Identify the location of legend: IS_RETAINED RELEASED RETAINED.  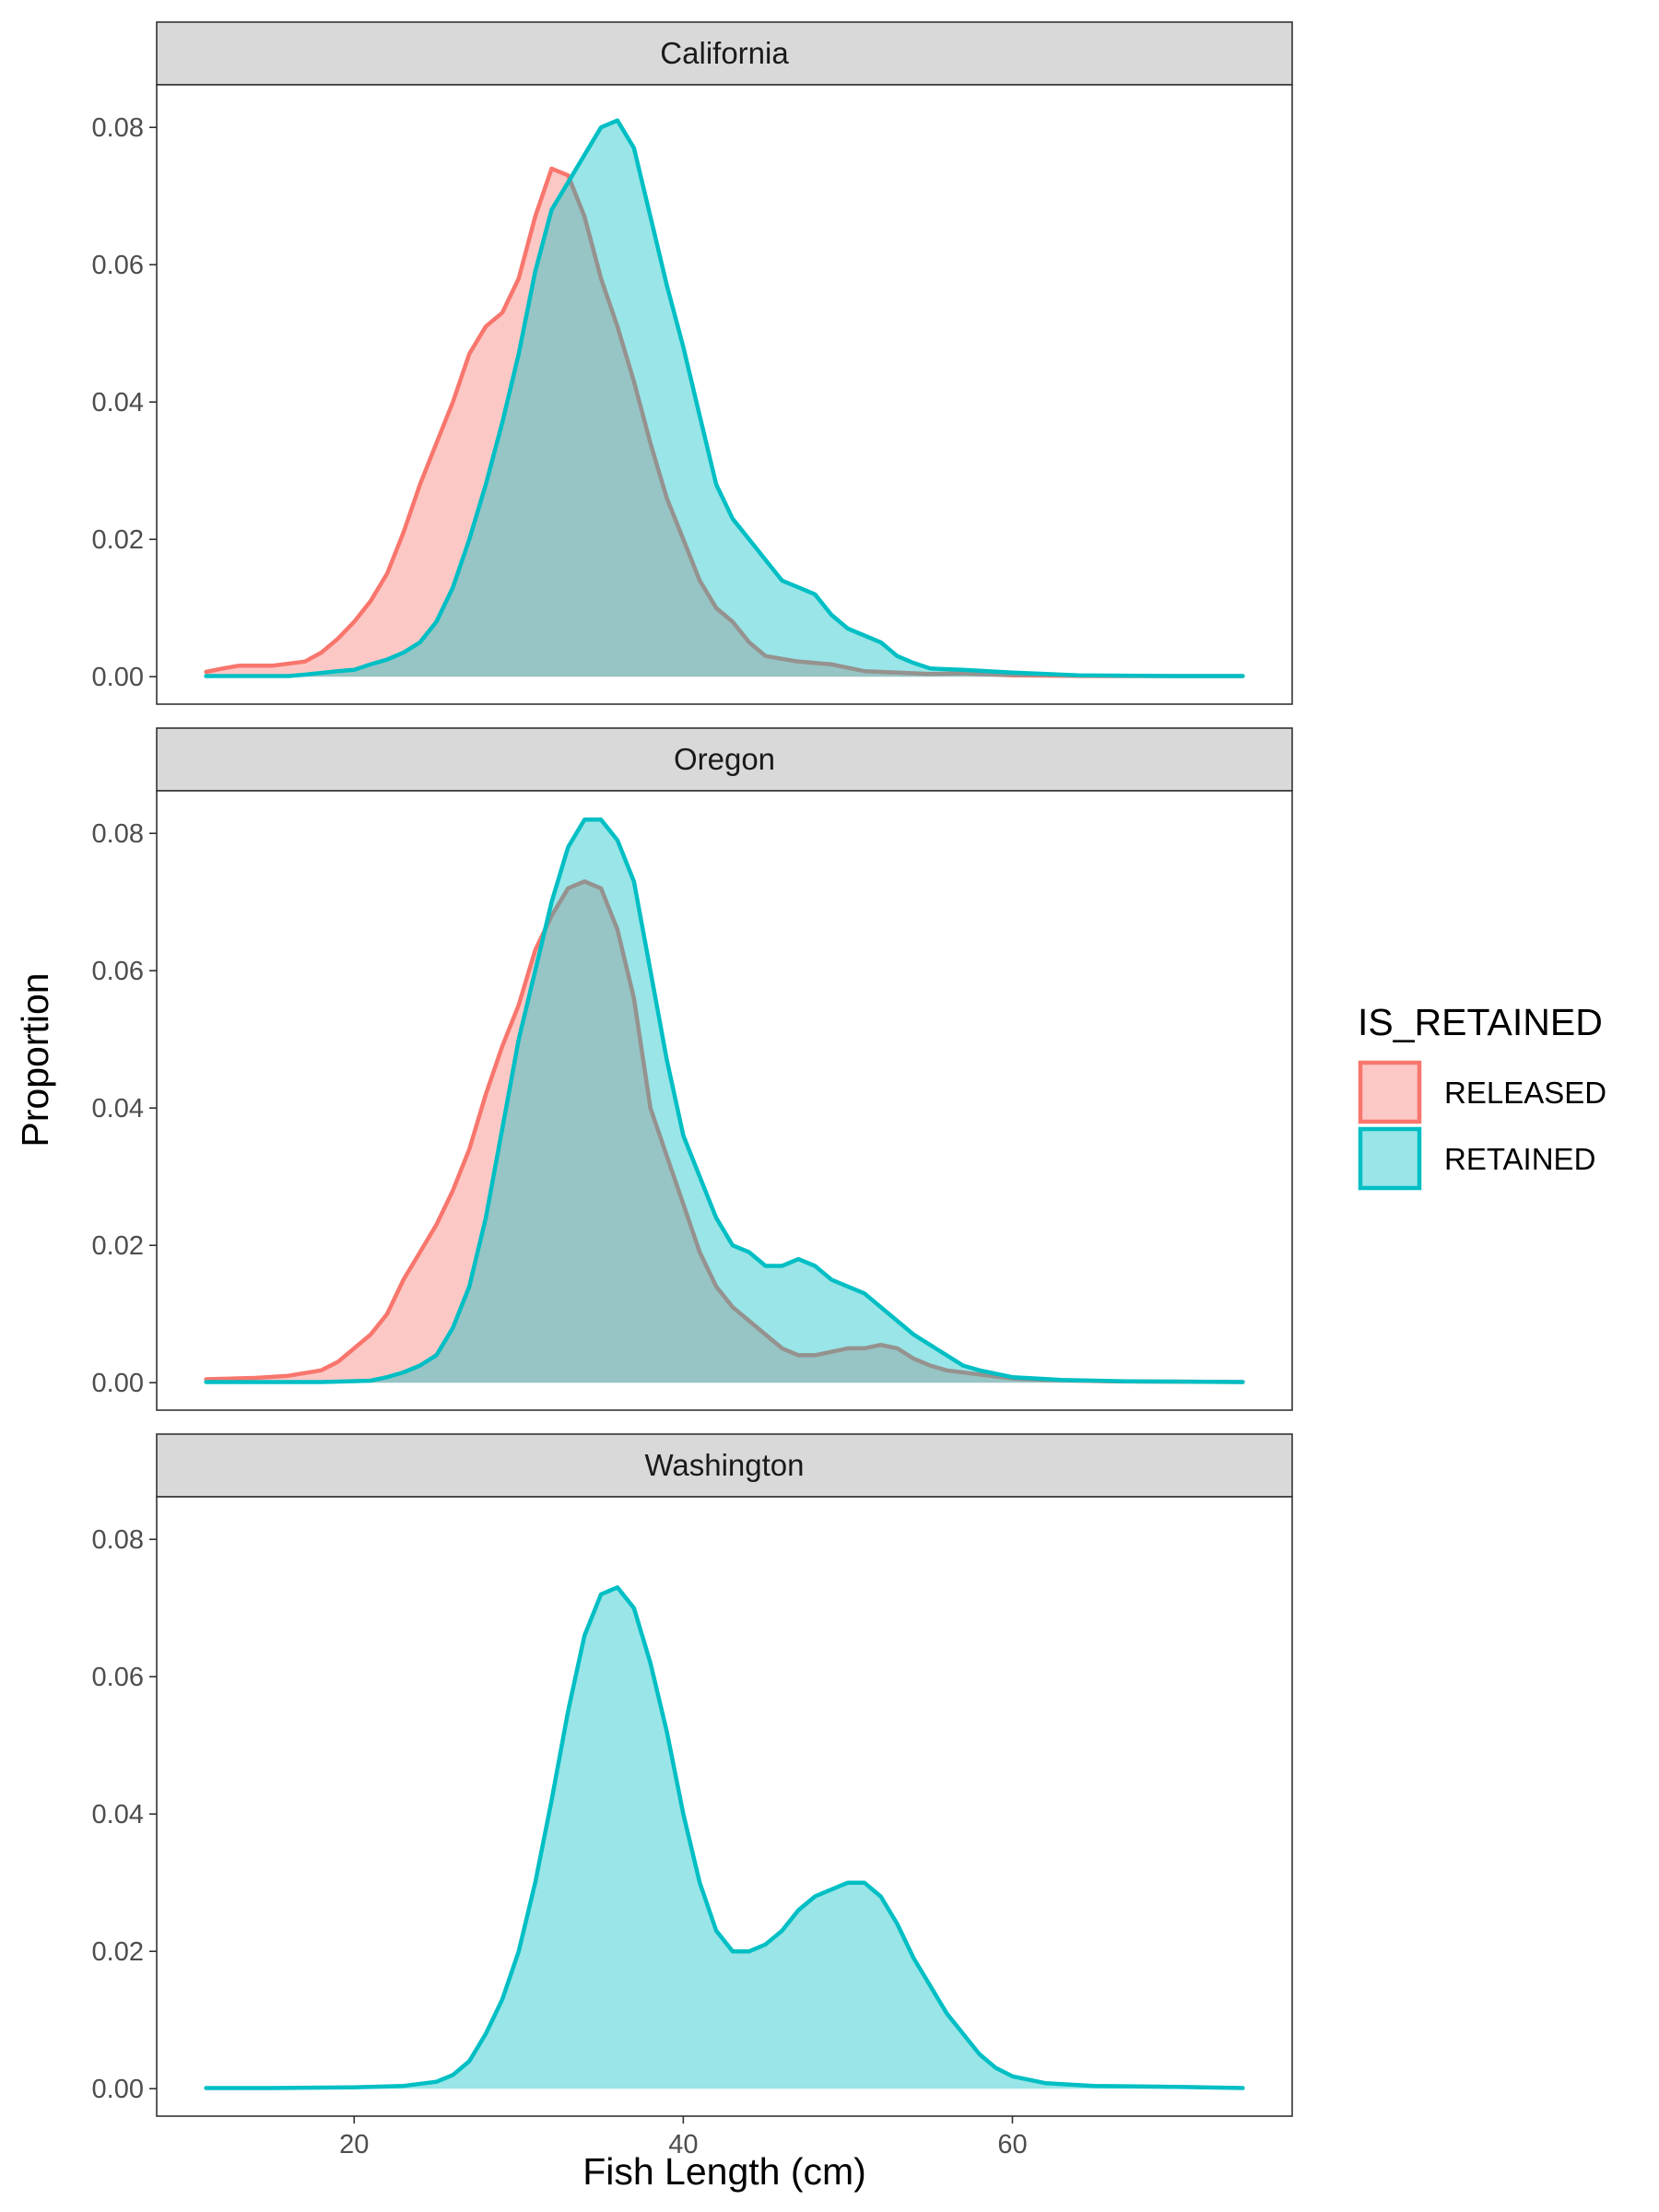
(1482, 1096).